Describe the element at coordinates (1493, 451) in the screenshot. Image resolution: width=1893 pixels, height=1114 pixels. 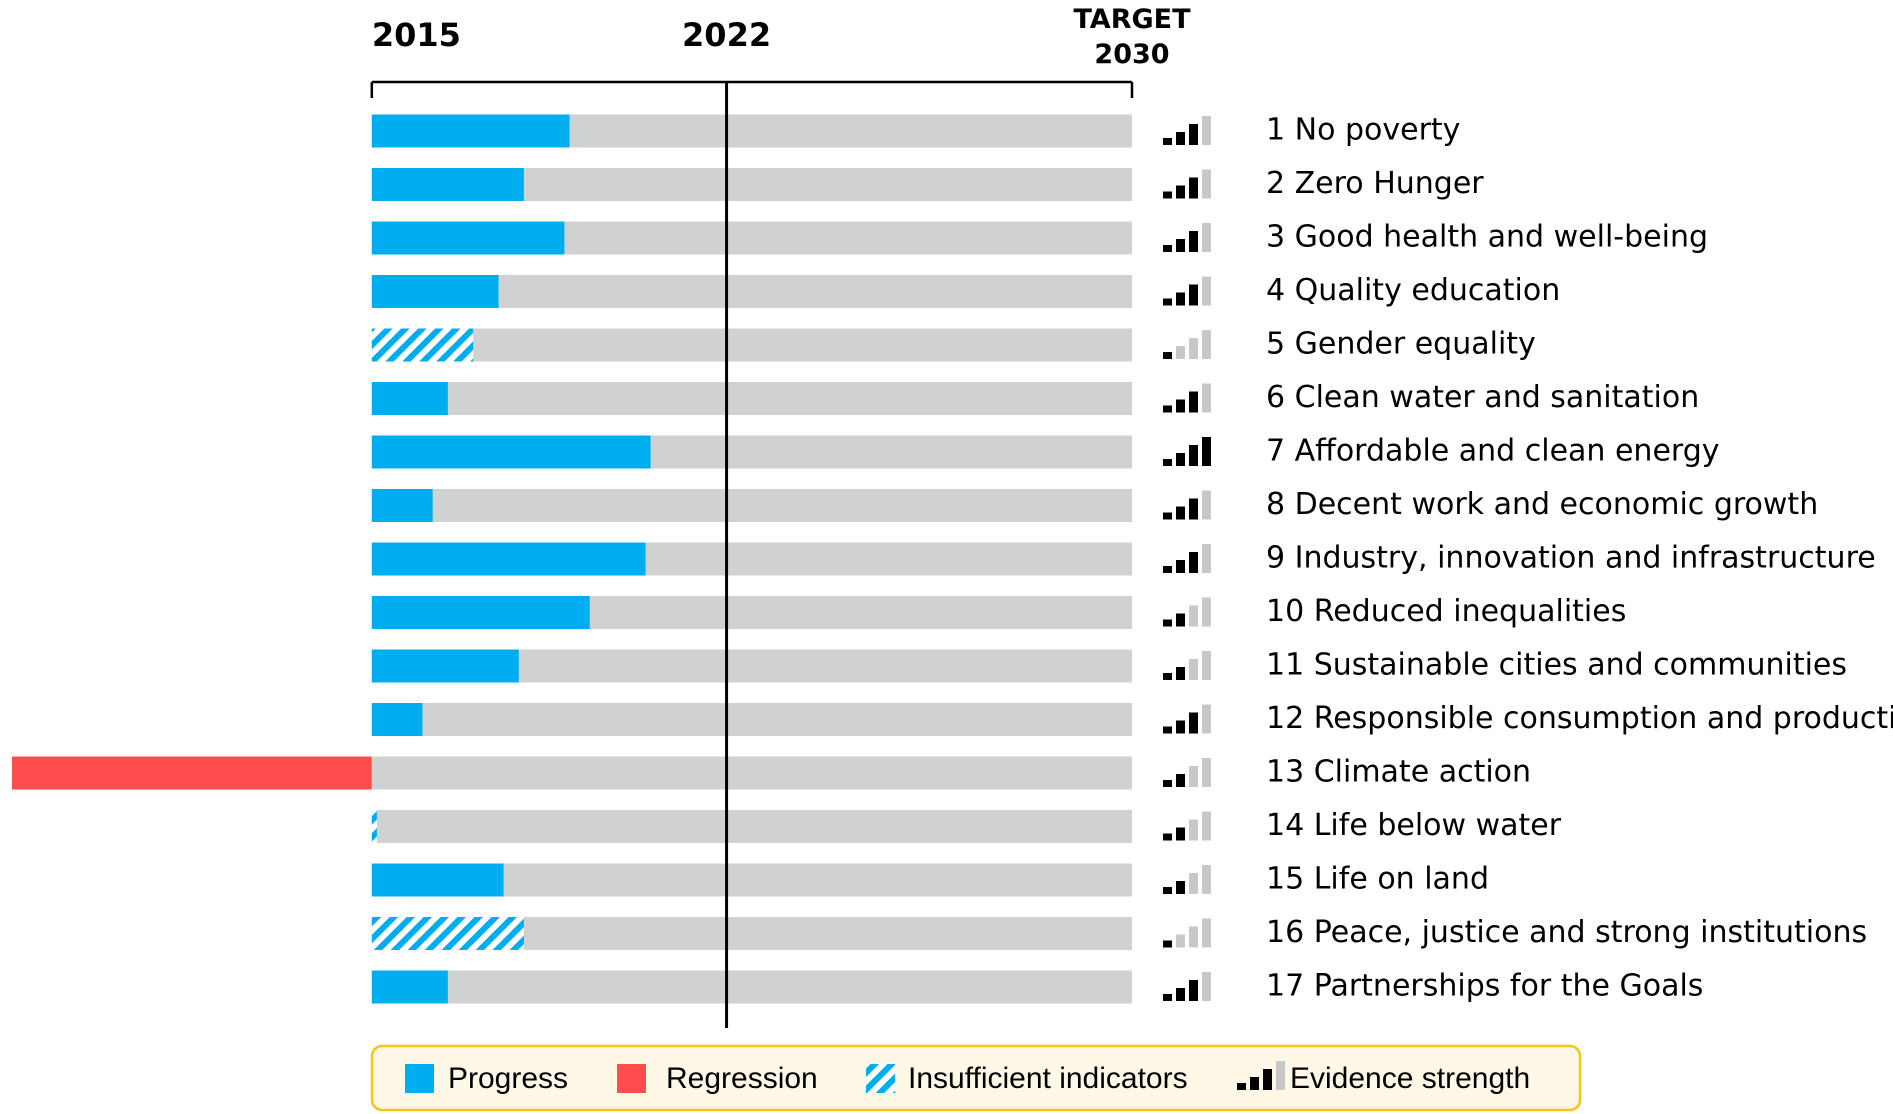
I see `category-label: 7 Affordable and clean energy` at that location.